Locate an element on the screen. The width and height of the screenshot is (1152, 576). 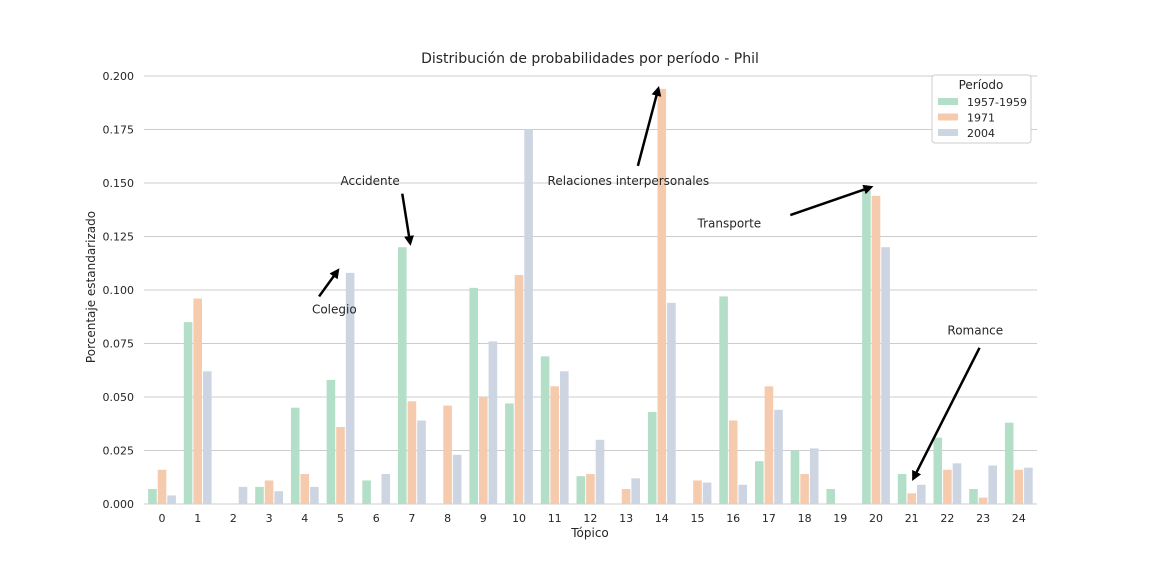
x-tick-label: 24 is located at coordinates (1019, 518).